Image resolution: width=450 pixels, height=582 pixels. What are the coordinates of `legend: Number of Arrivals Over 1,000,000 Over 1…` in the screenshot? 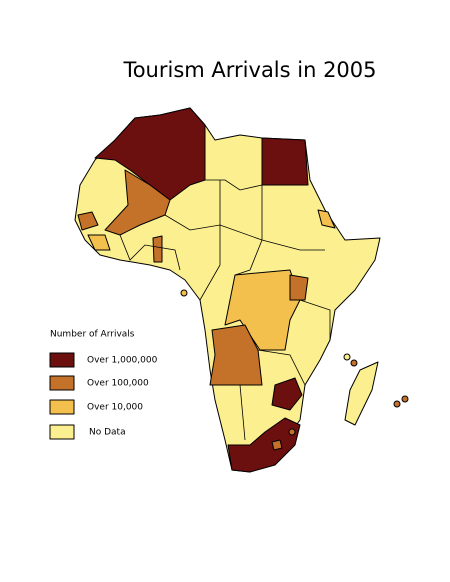 It's located at (103, 385).